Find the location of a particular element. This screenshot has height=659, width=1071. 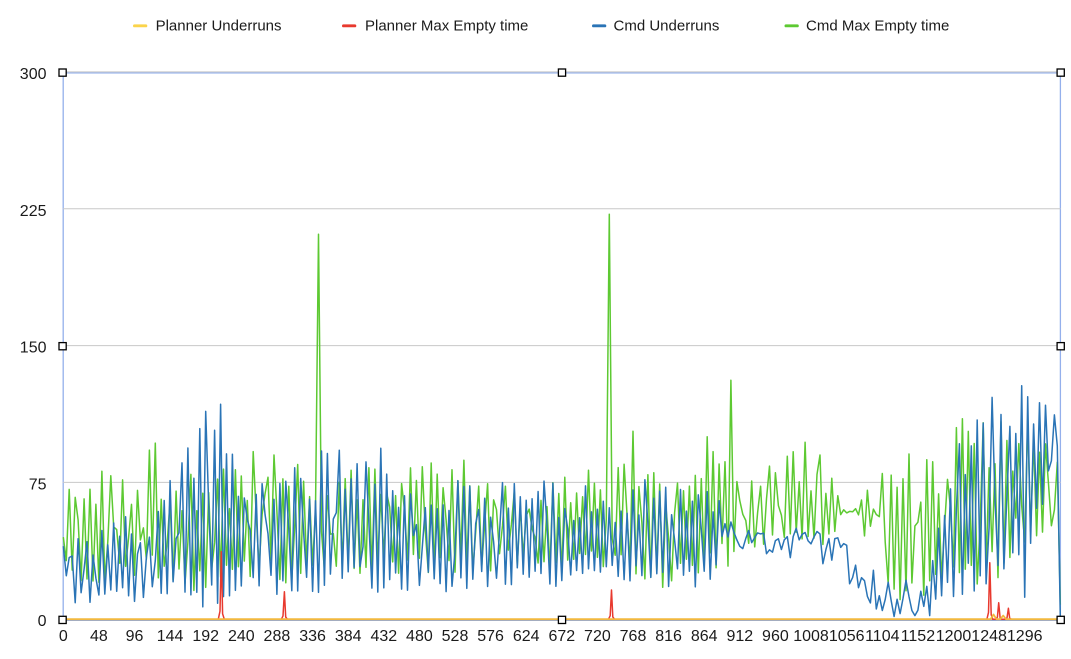

svg-text: Planner Underruns is located at coordinates (219, 26).